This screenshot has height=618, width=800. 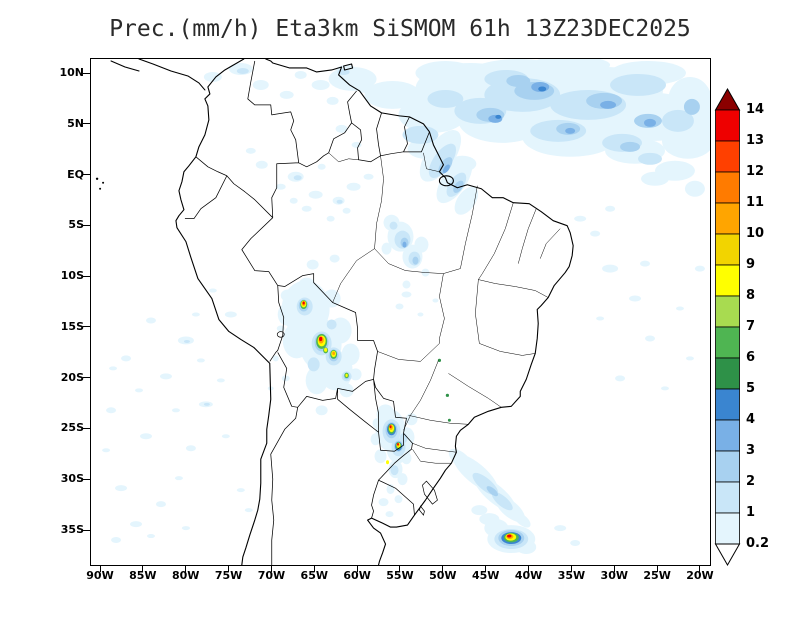 I want to click on lon-tick-label: 70W, so click(x=271, y=575).